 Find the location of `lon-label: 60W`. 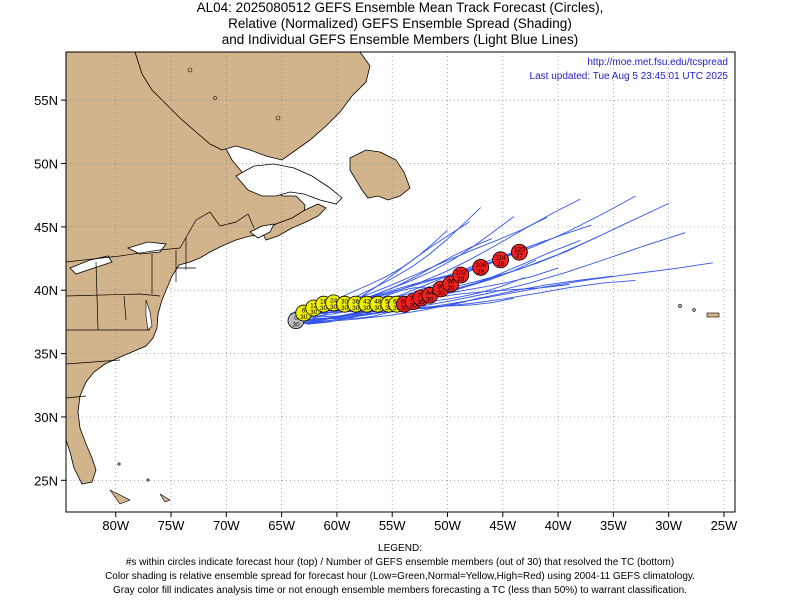

lon-label: 60W is located at coordinates (337, 525).